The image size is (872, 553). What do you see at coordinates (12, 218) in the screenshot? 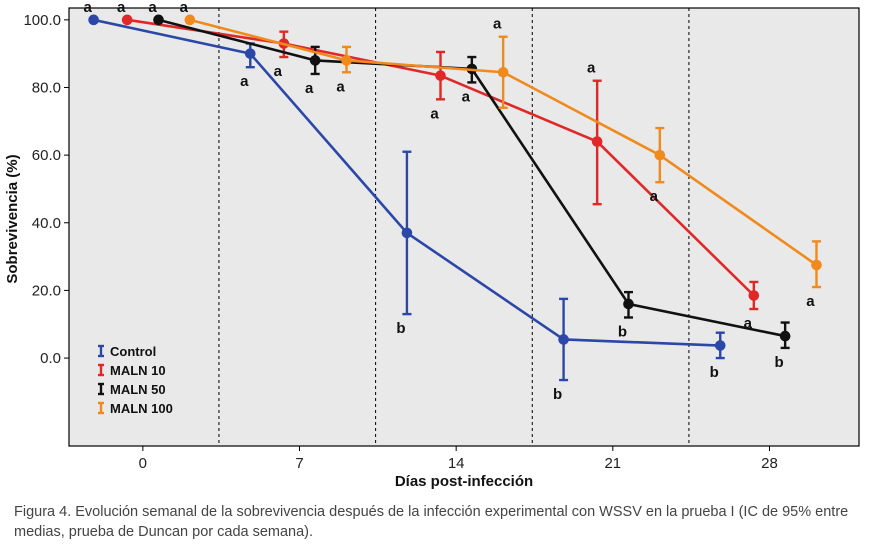
I see `y-axis-title: Sobrevivencia (%)` at bounding box center [12, 218].